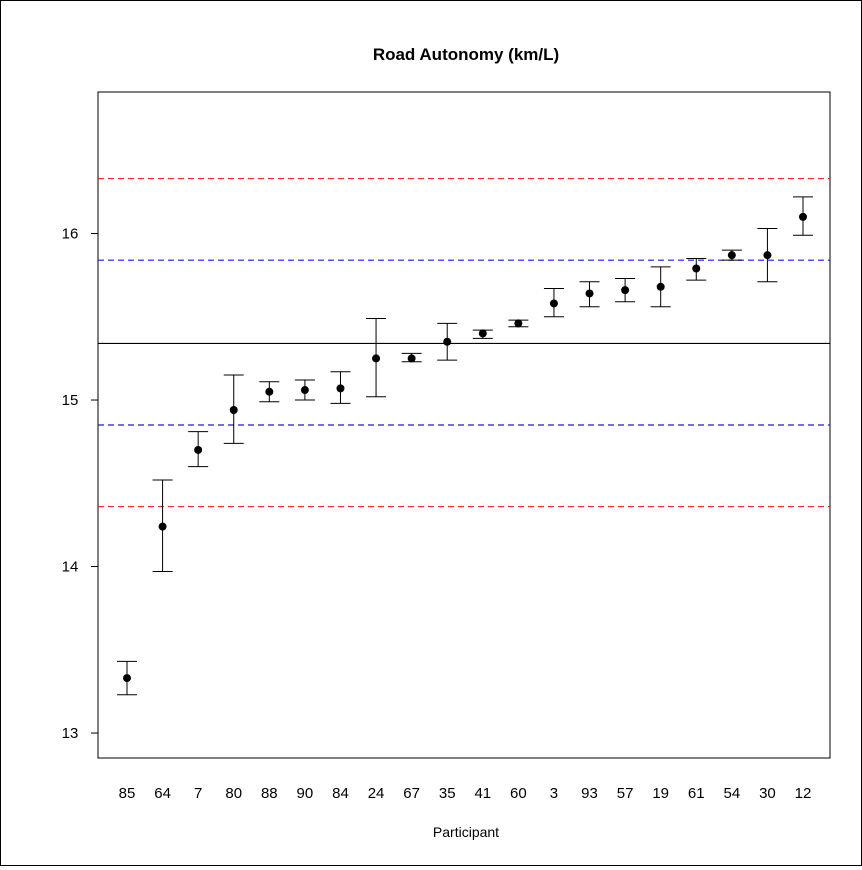 This screenshot has height=870, width=862. What do you see at coordinates (466, 832) in the screenshot?
I see `x-axis-title: Participant` at bounding box center [466, 832].